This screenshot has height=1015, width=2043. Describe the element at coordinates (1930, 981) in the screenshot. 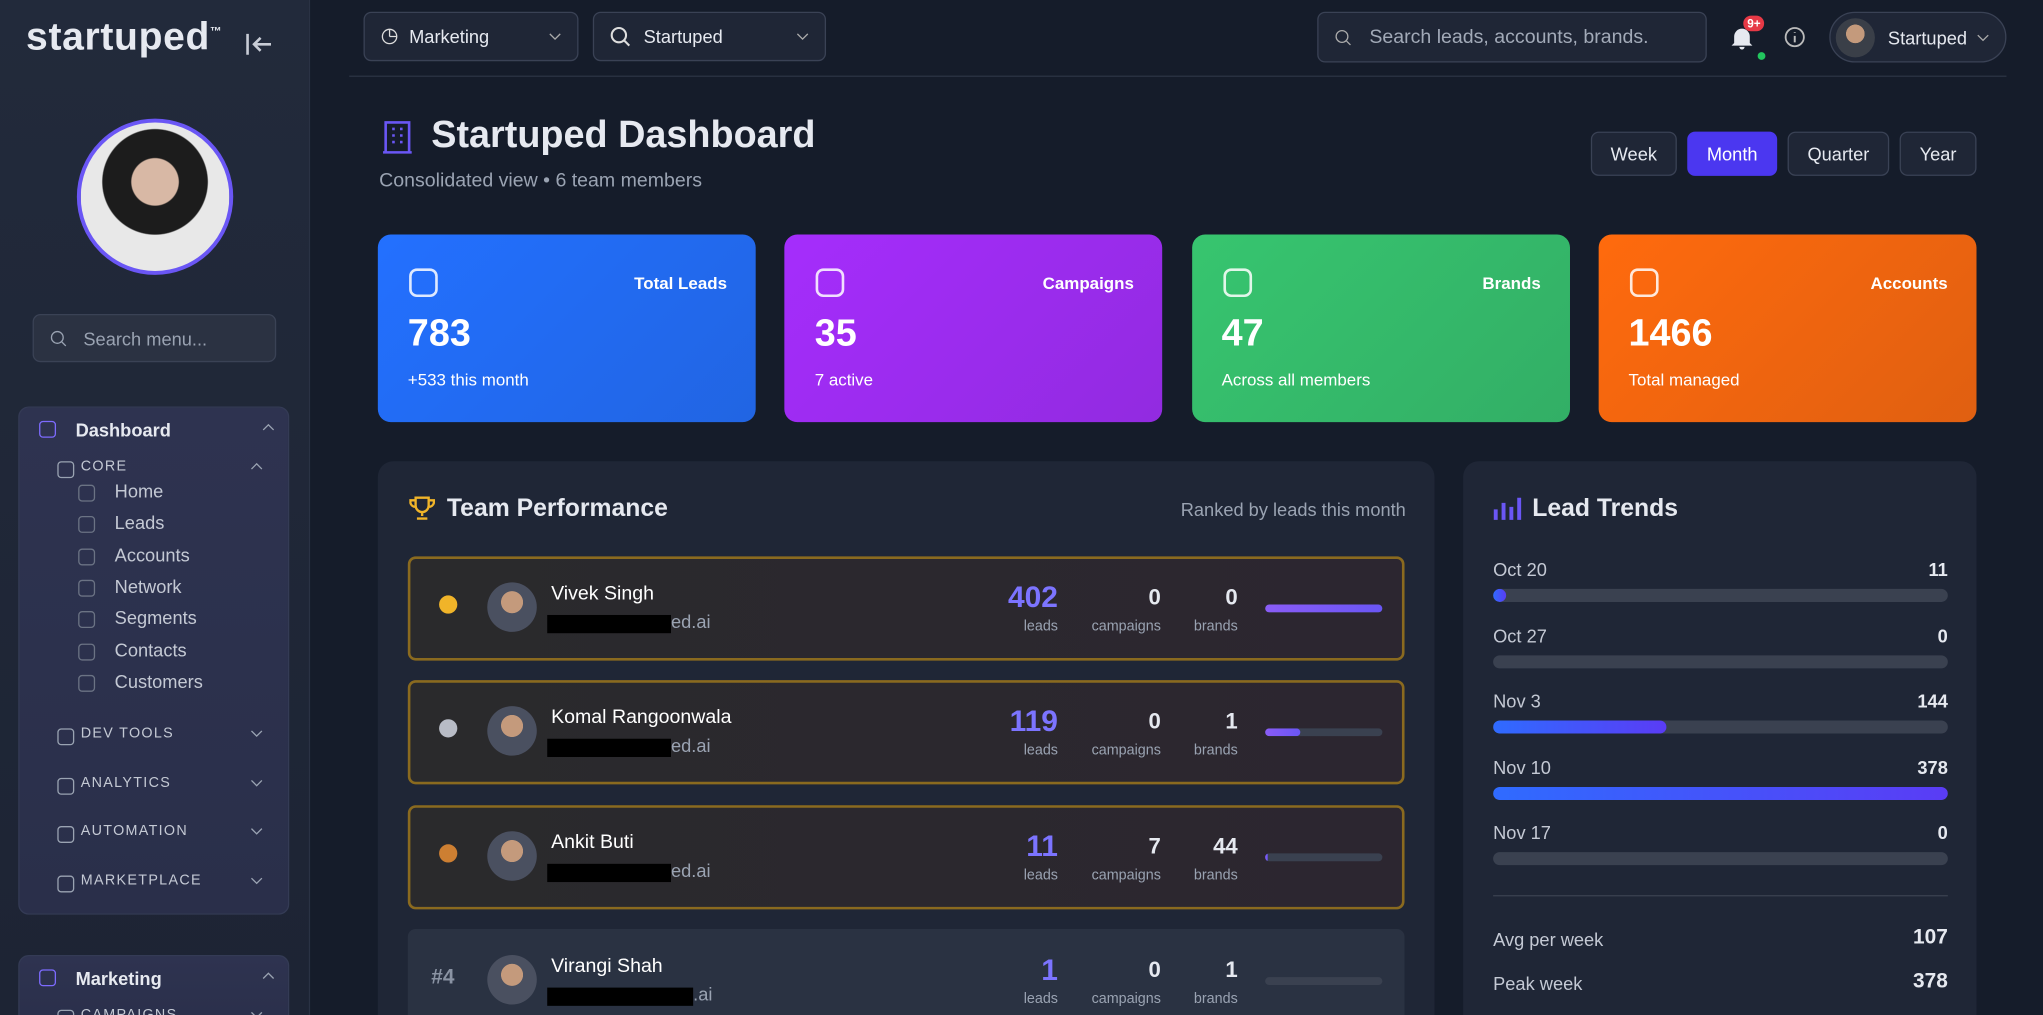

I see `summary-value: 378` at that location.